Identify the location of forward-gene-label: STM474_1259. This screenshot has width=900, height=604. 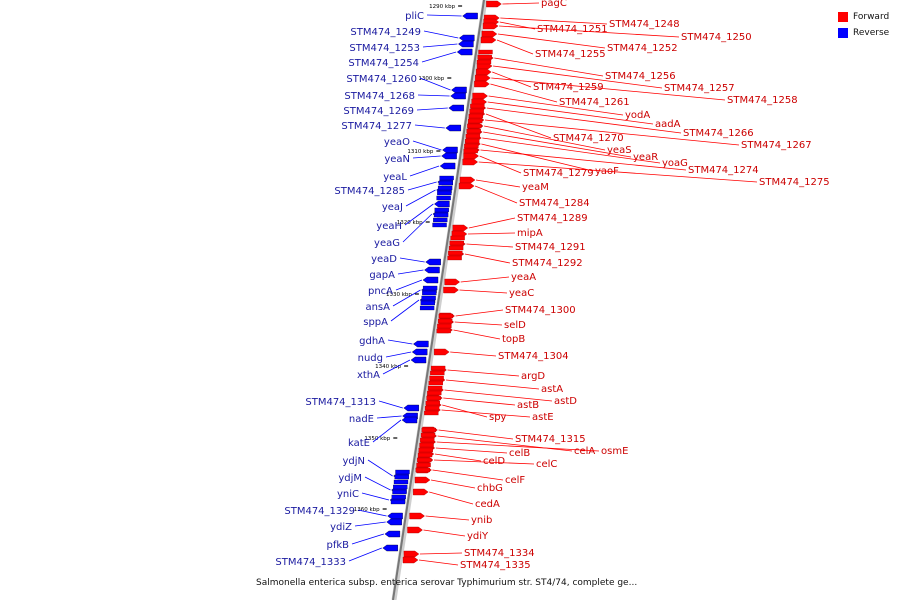
(568, 87).